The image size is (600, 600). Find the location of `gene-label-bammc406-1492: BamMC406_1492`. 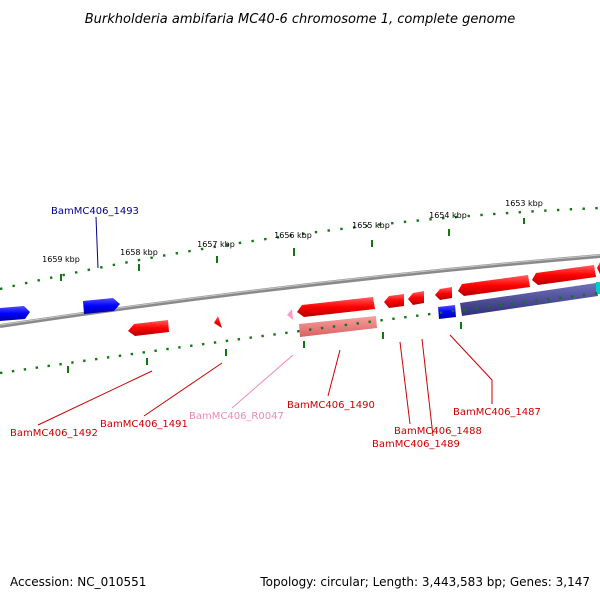

gene-label-bammc406-1492: BamMC406_1492 is located at coordinates (54, 433).